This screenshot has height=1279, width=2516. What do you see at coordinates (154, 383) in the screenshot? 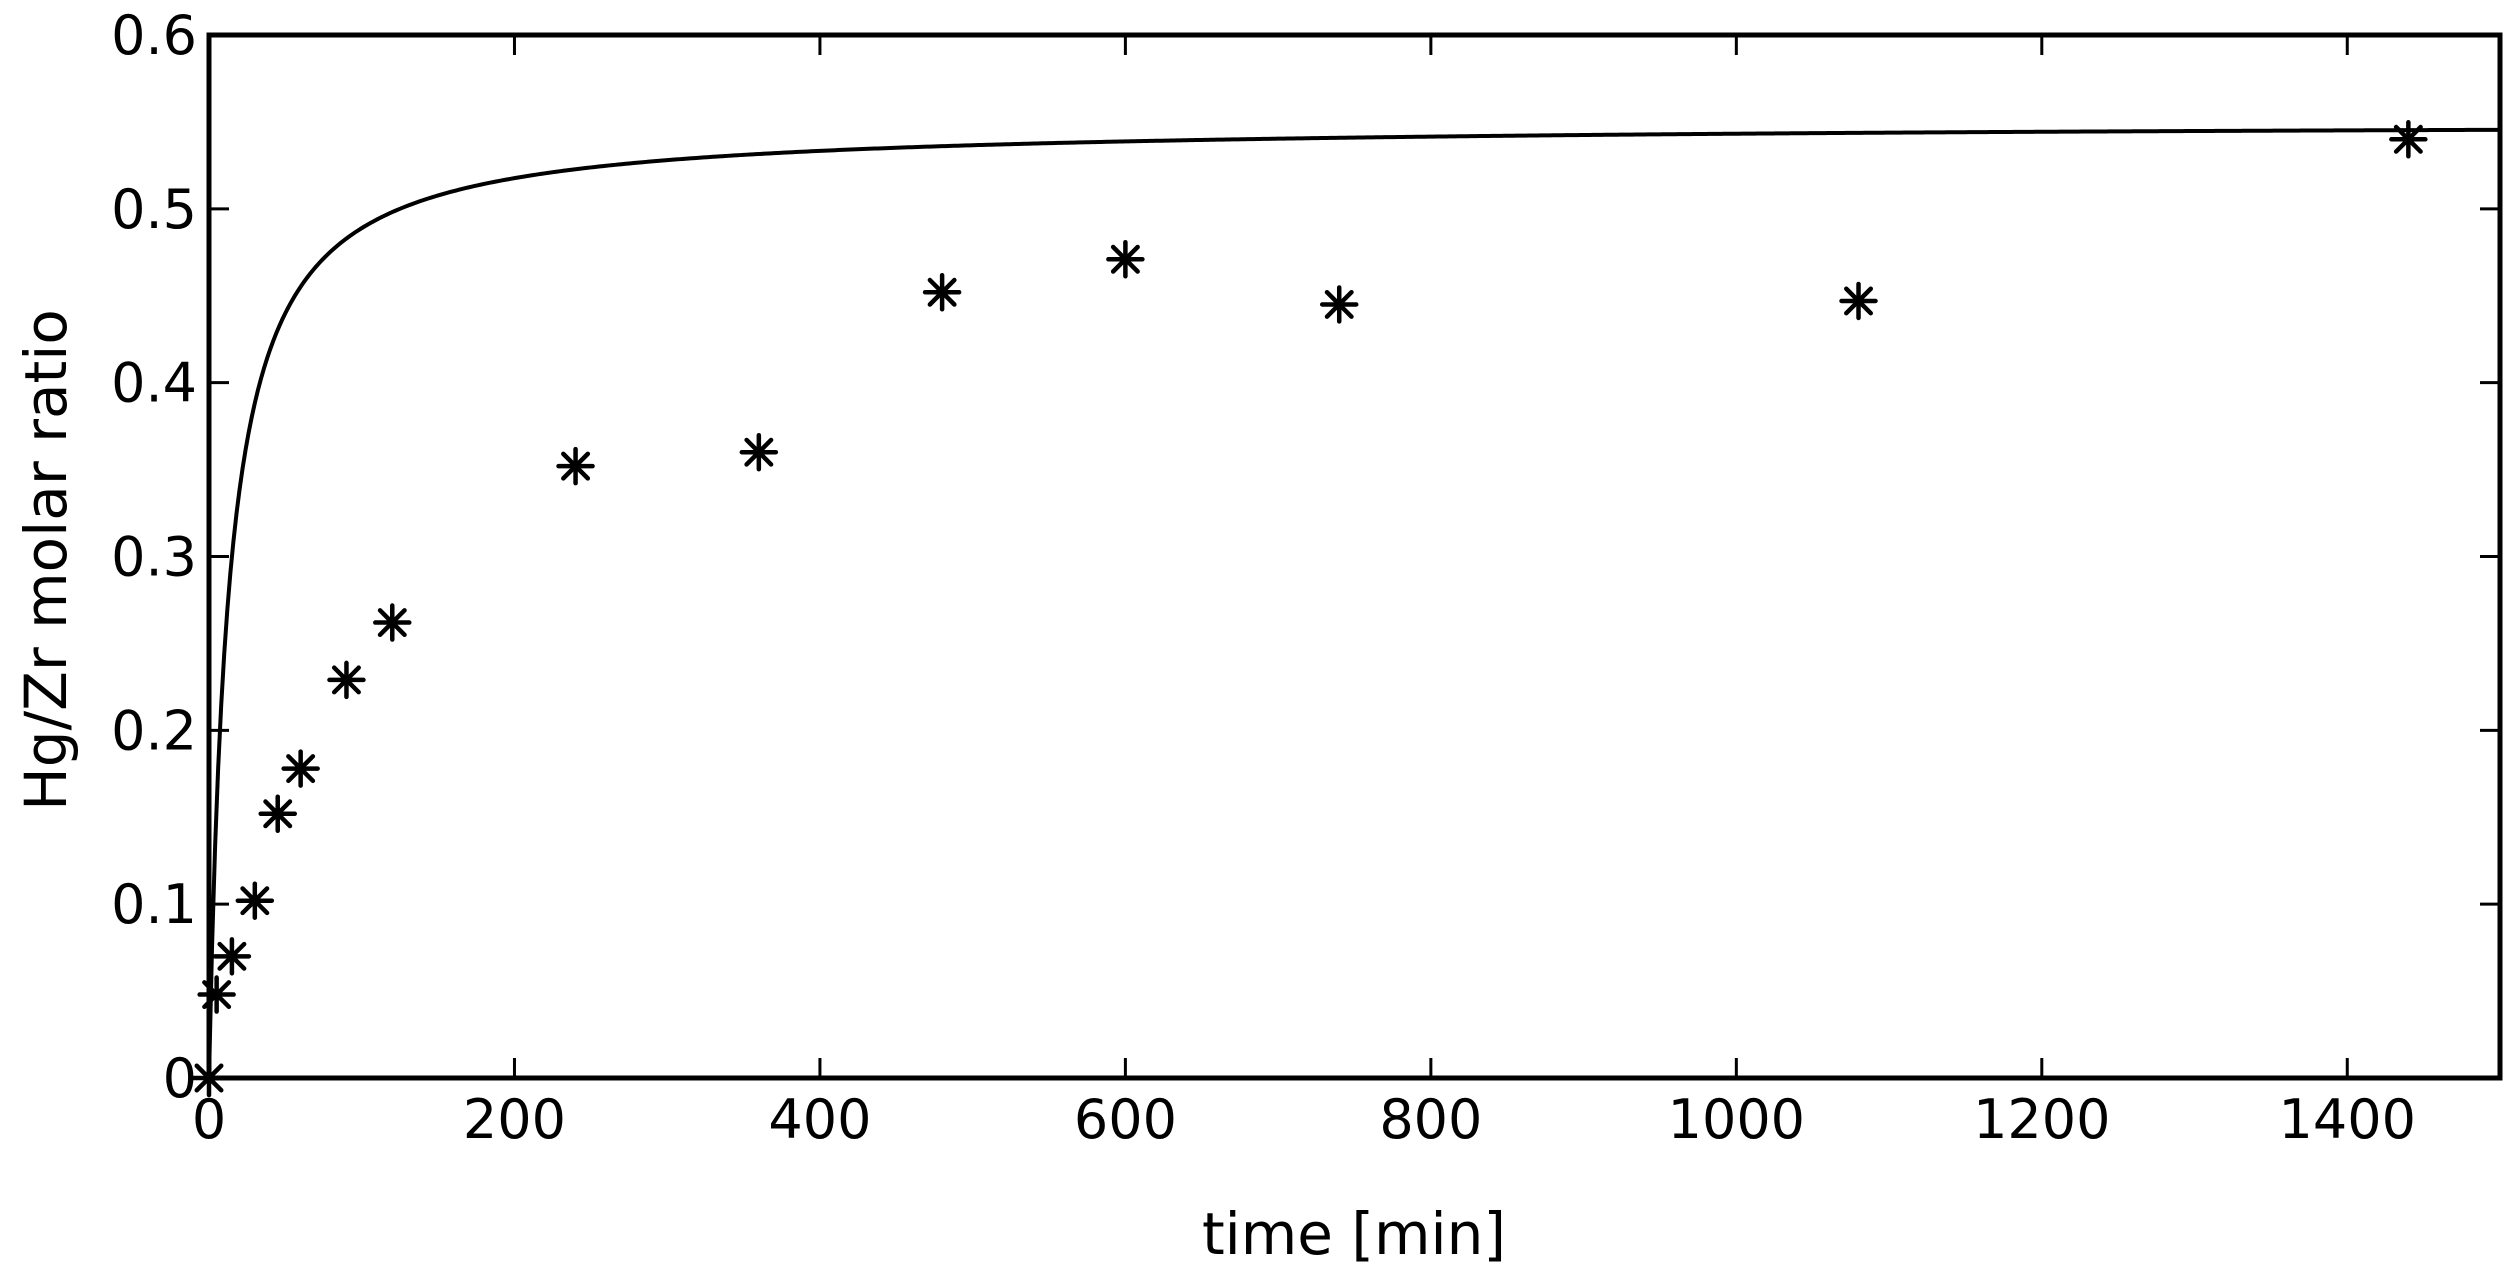
I see `y-tick-label: 0.4` at bounding box center [154, 383].